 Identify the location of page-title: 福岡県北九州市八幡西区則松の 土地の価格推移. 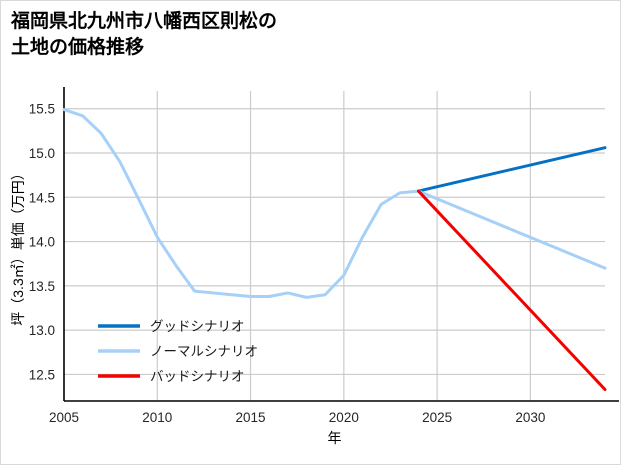
(144, 34).